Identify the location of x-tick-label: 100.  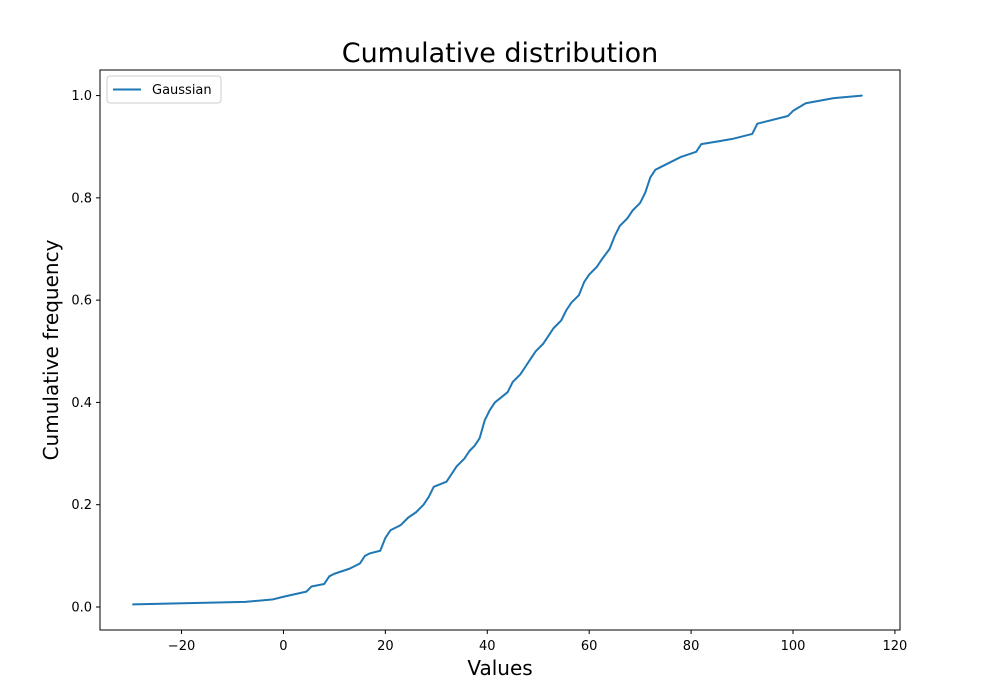
(793, 646).